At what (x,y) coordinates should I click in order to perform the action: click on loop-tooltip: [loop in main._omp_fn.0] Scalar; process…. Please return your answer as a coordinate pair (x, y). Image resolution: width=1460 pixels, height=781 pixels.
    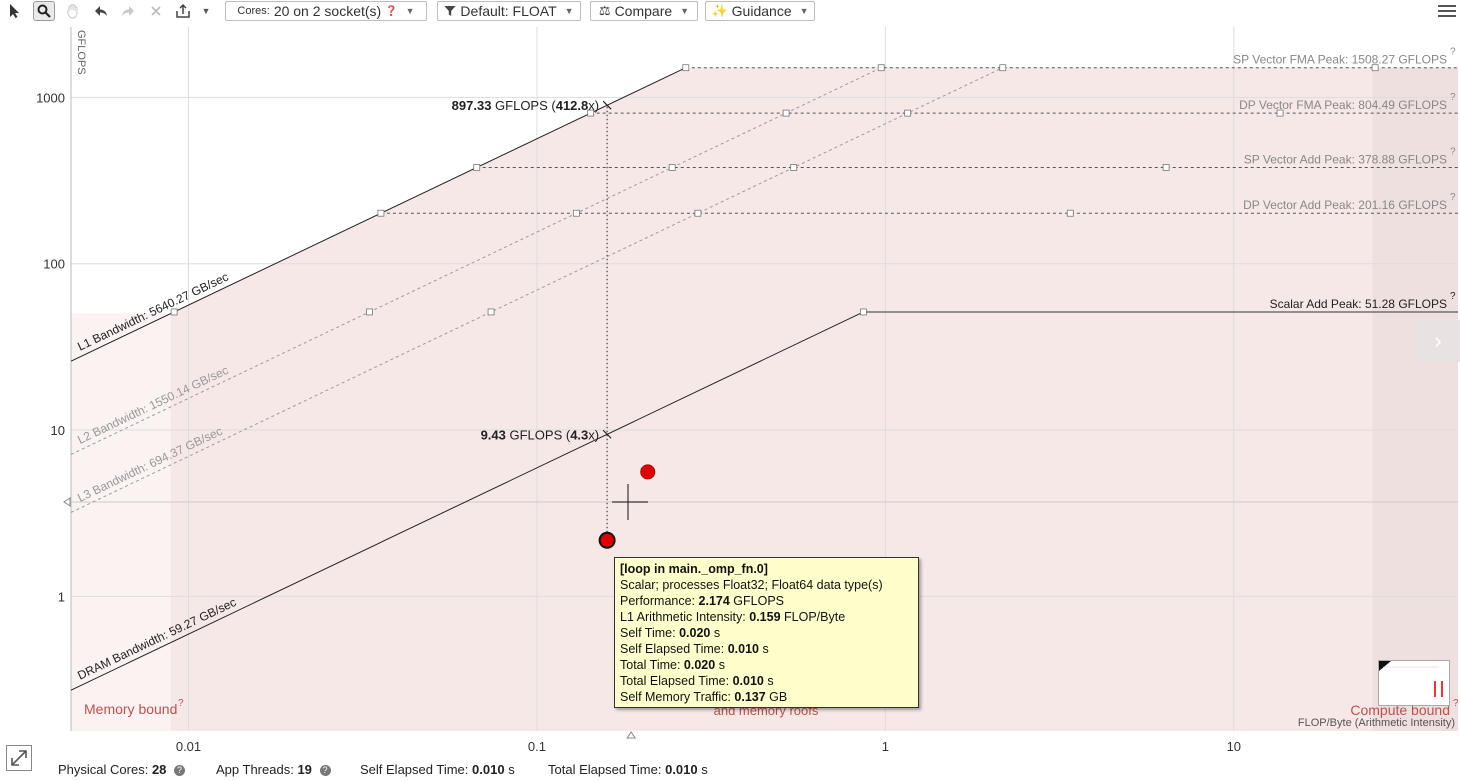
    Looking at the image, I should click on (766, 632).